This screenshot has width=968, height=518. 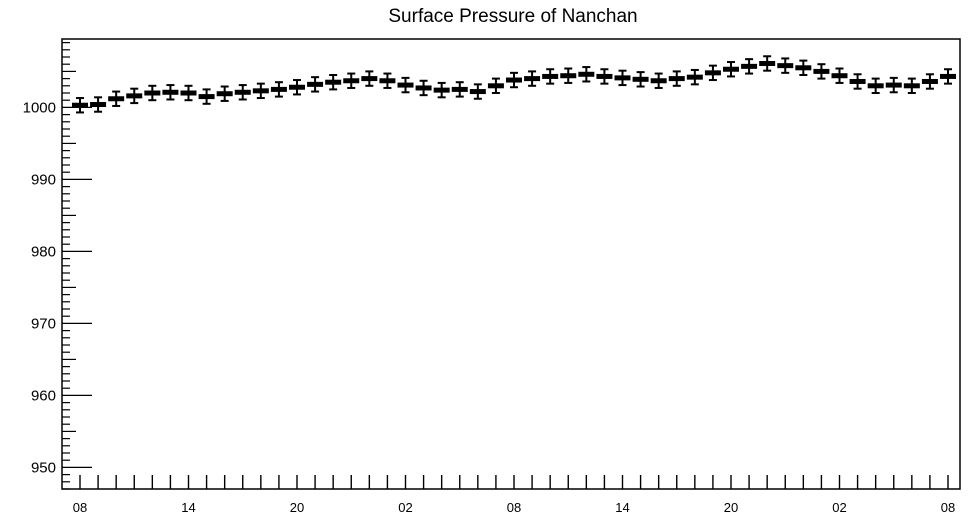 What do you see at coordinates (43, 323) in the screenshot?
I see `y-tick-label: 970` at bounding box center [43, 323].